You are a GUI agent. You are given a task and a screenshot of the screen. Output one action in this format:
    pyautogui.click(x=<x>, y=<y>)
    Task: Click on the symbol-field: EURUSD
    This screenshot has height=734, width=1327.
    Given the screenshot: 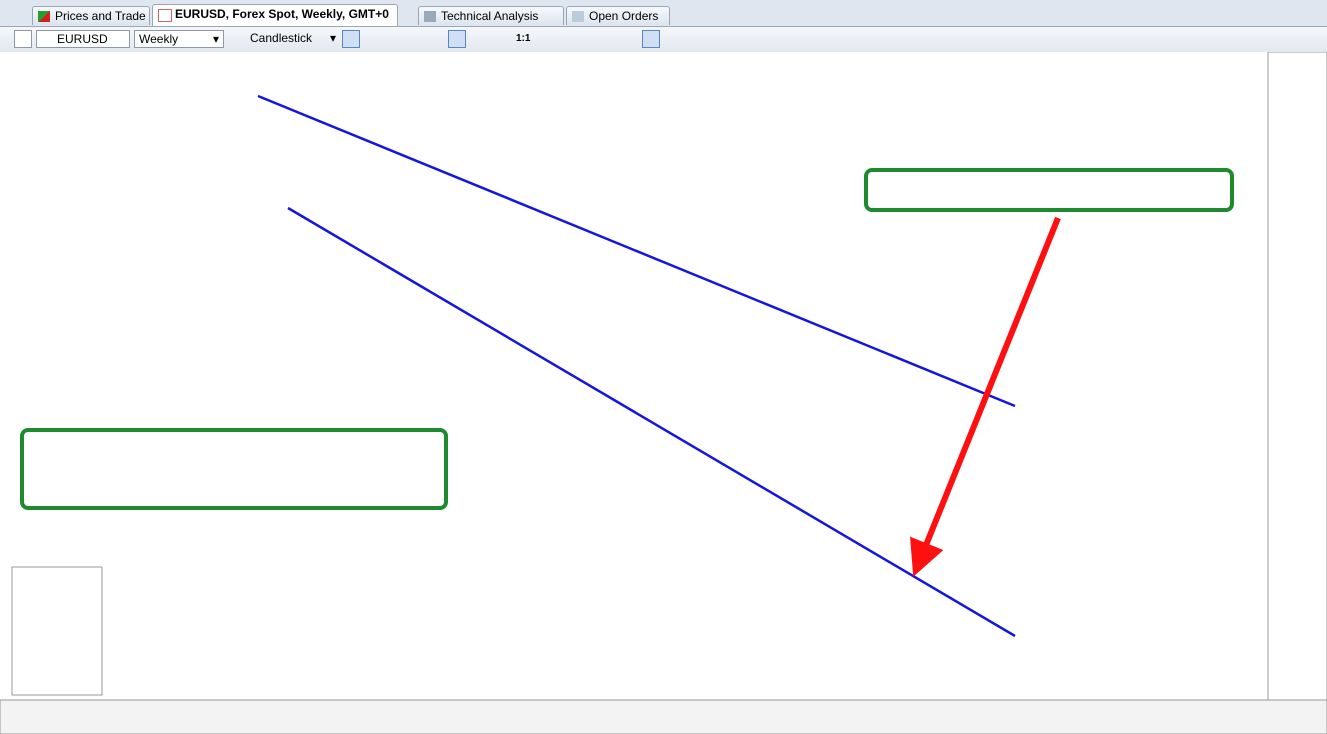 What is the action you would take?
    pyautogui.click(x=83, y=39)
    